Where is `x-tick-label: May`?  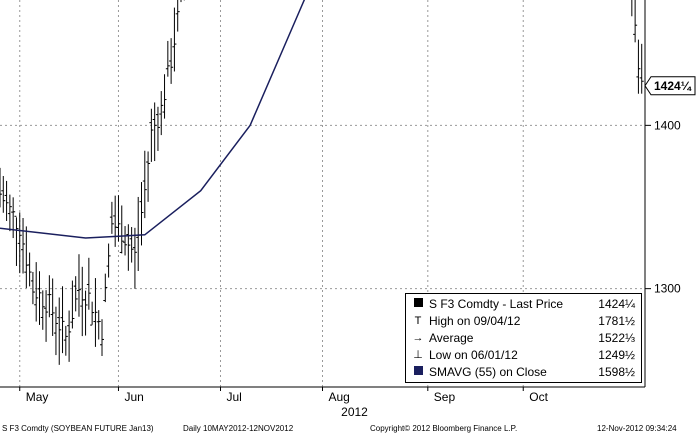 x-tick-label: May is located at coordinates (37, 397).